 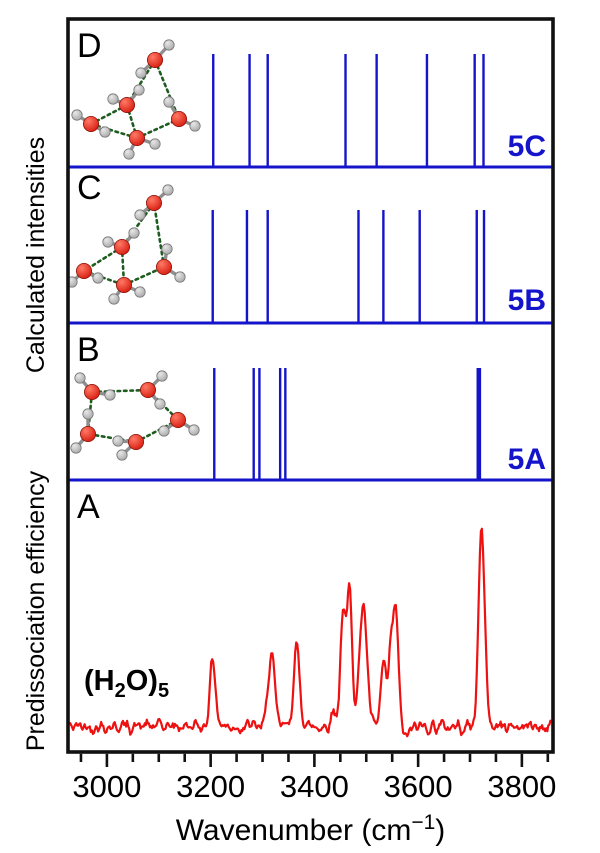 I want to click on x-tick-label: 3600, so click(x=418, y=786).